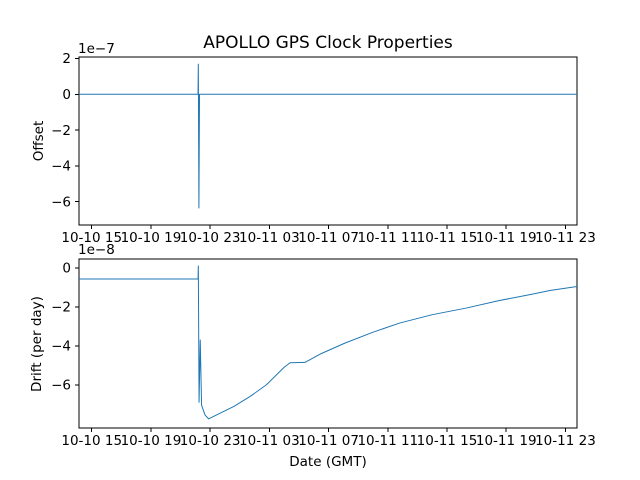  What do you see at coordinates (96, 49) in the screenshot?
I see `offset-scale-label: 1e−7` at bounding box center [96, 49].